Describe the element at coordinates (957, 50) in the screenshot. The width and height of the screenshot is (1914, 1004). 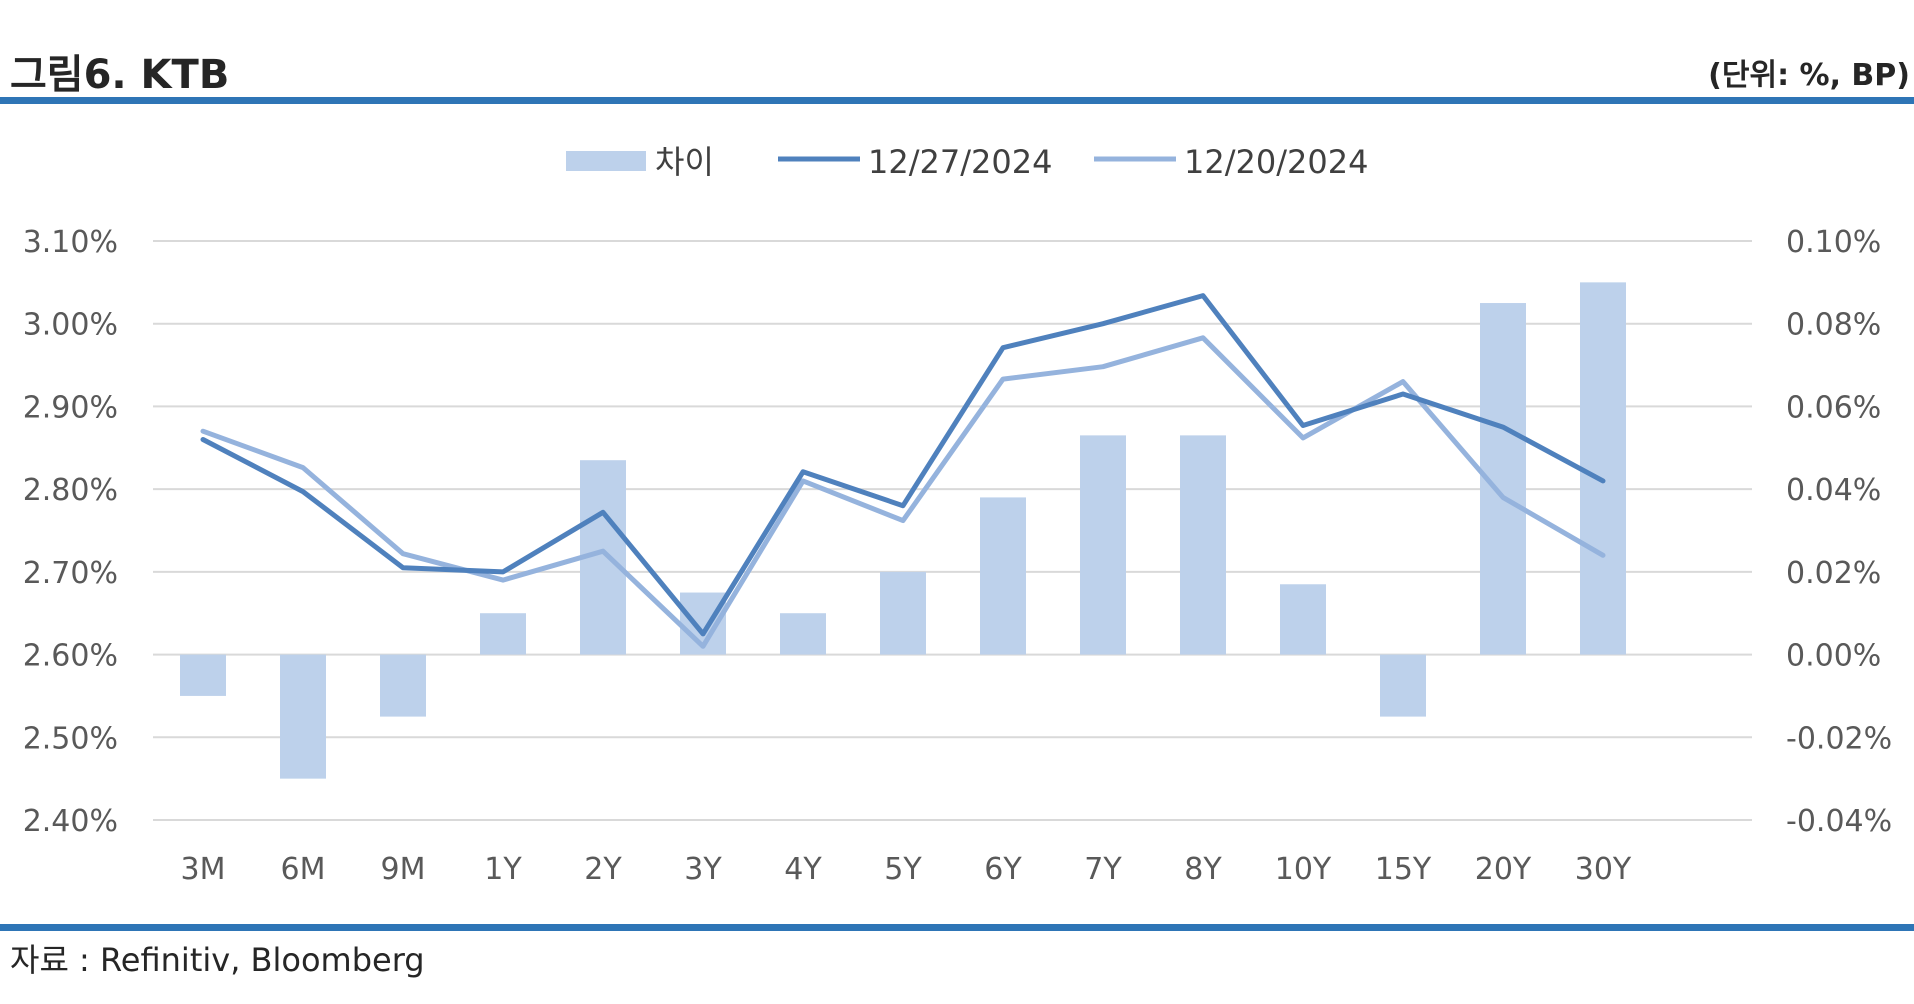
I see `figure-header: 그림6. KTB (단위: %, BP)` at that location.